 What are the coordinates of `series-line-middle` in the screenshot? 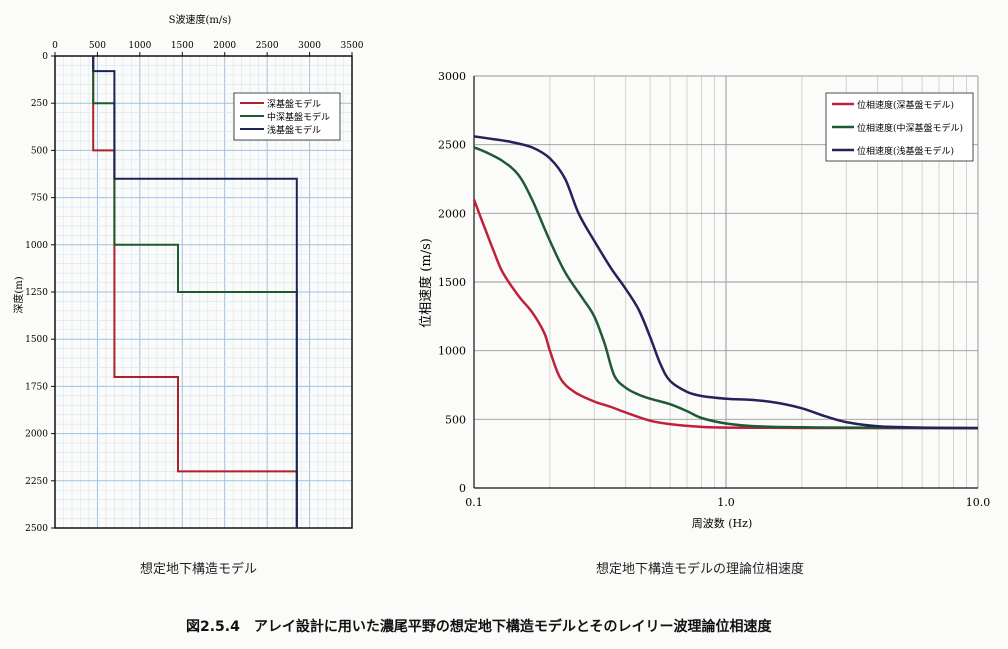 It's located at (195, 292).